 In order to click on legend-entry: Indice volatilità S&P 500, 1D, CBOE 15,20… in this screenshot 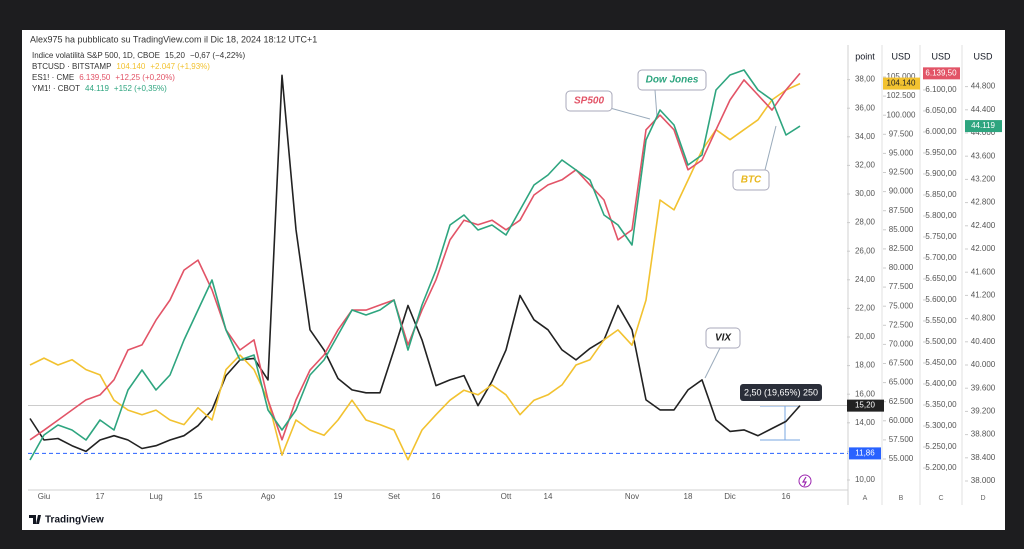, I will do `click(138, 55)`.